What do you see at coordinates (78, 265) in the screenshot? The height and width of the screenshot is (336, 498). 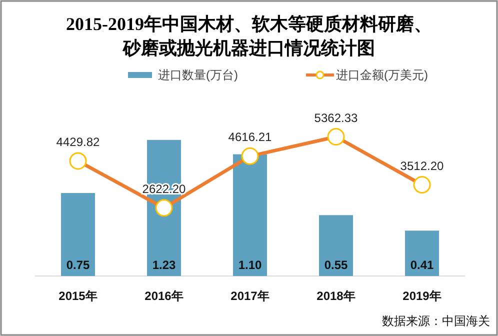 I see `data-label: 0.75` at bounding box center [78, 265].